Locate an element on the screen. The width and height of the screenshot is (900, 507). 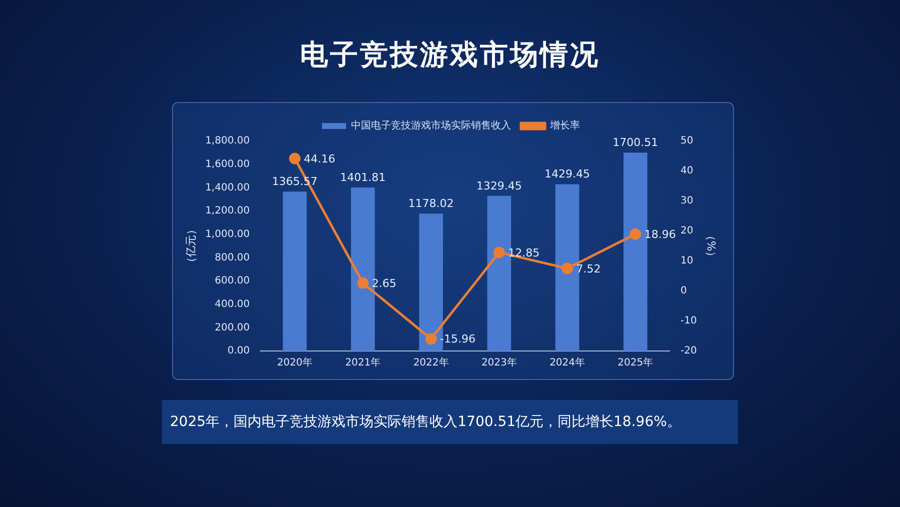
y-tick-label: 400.00 is located at coordinates (232, 304).